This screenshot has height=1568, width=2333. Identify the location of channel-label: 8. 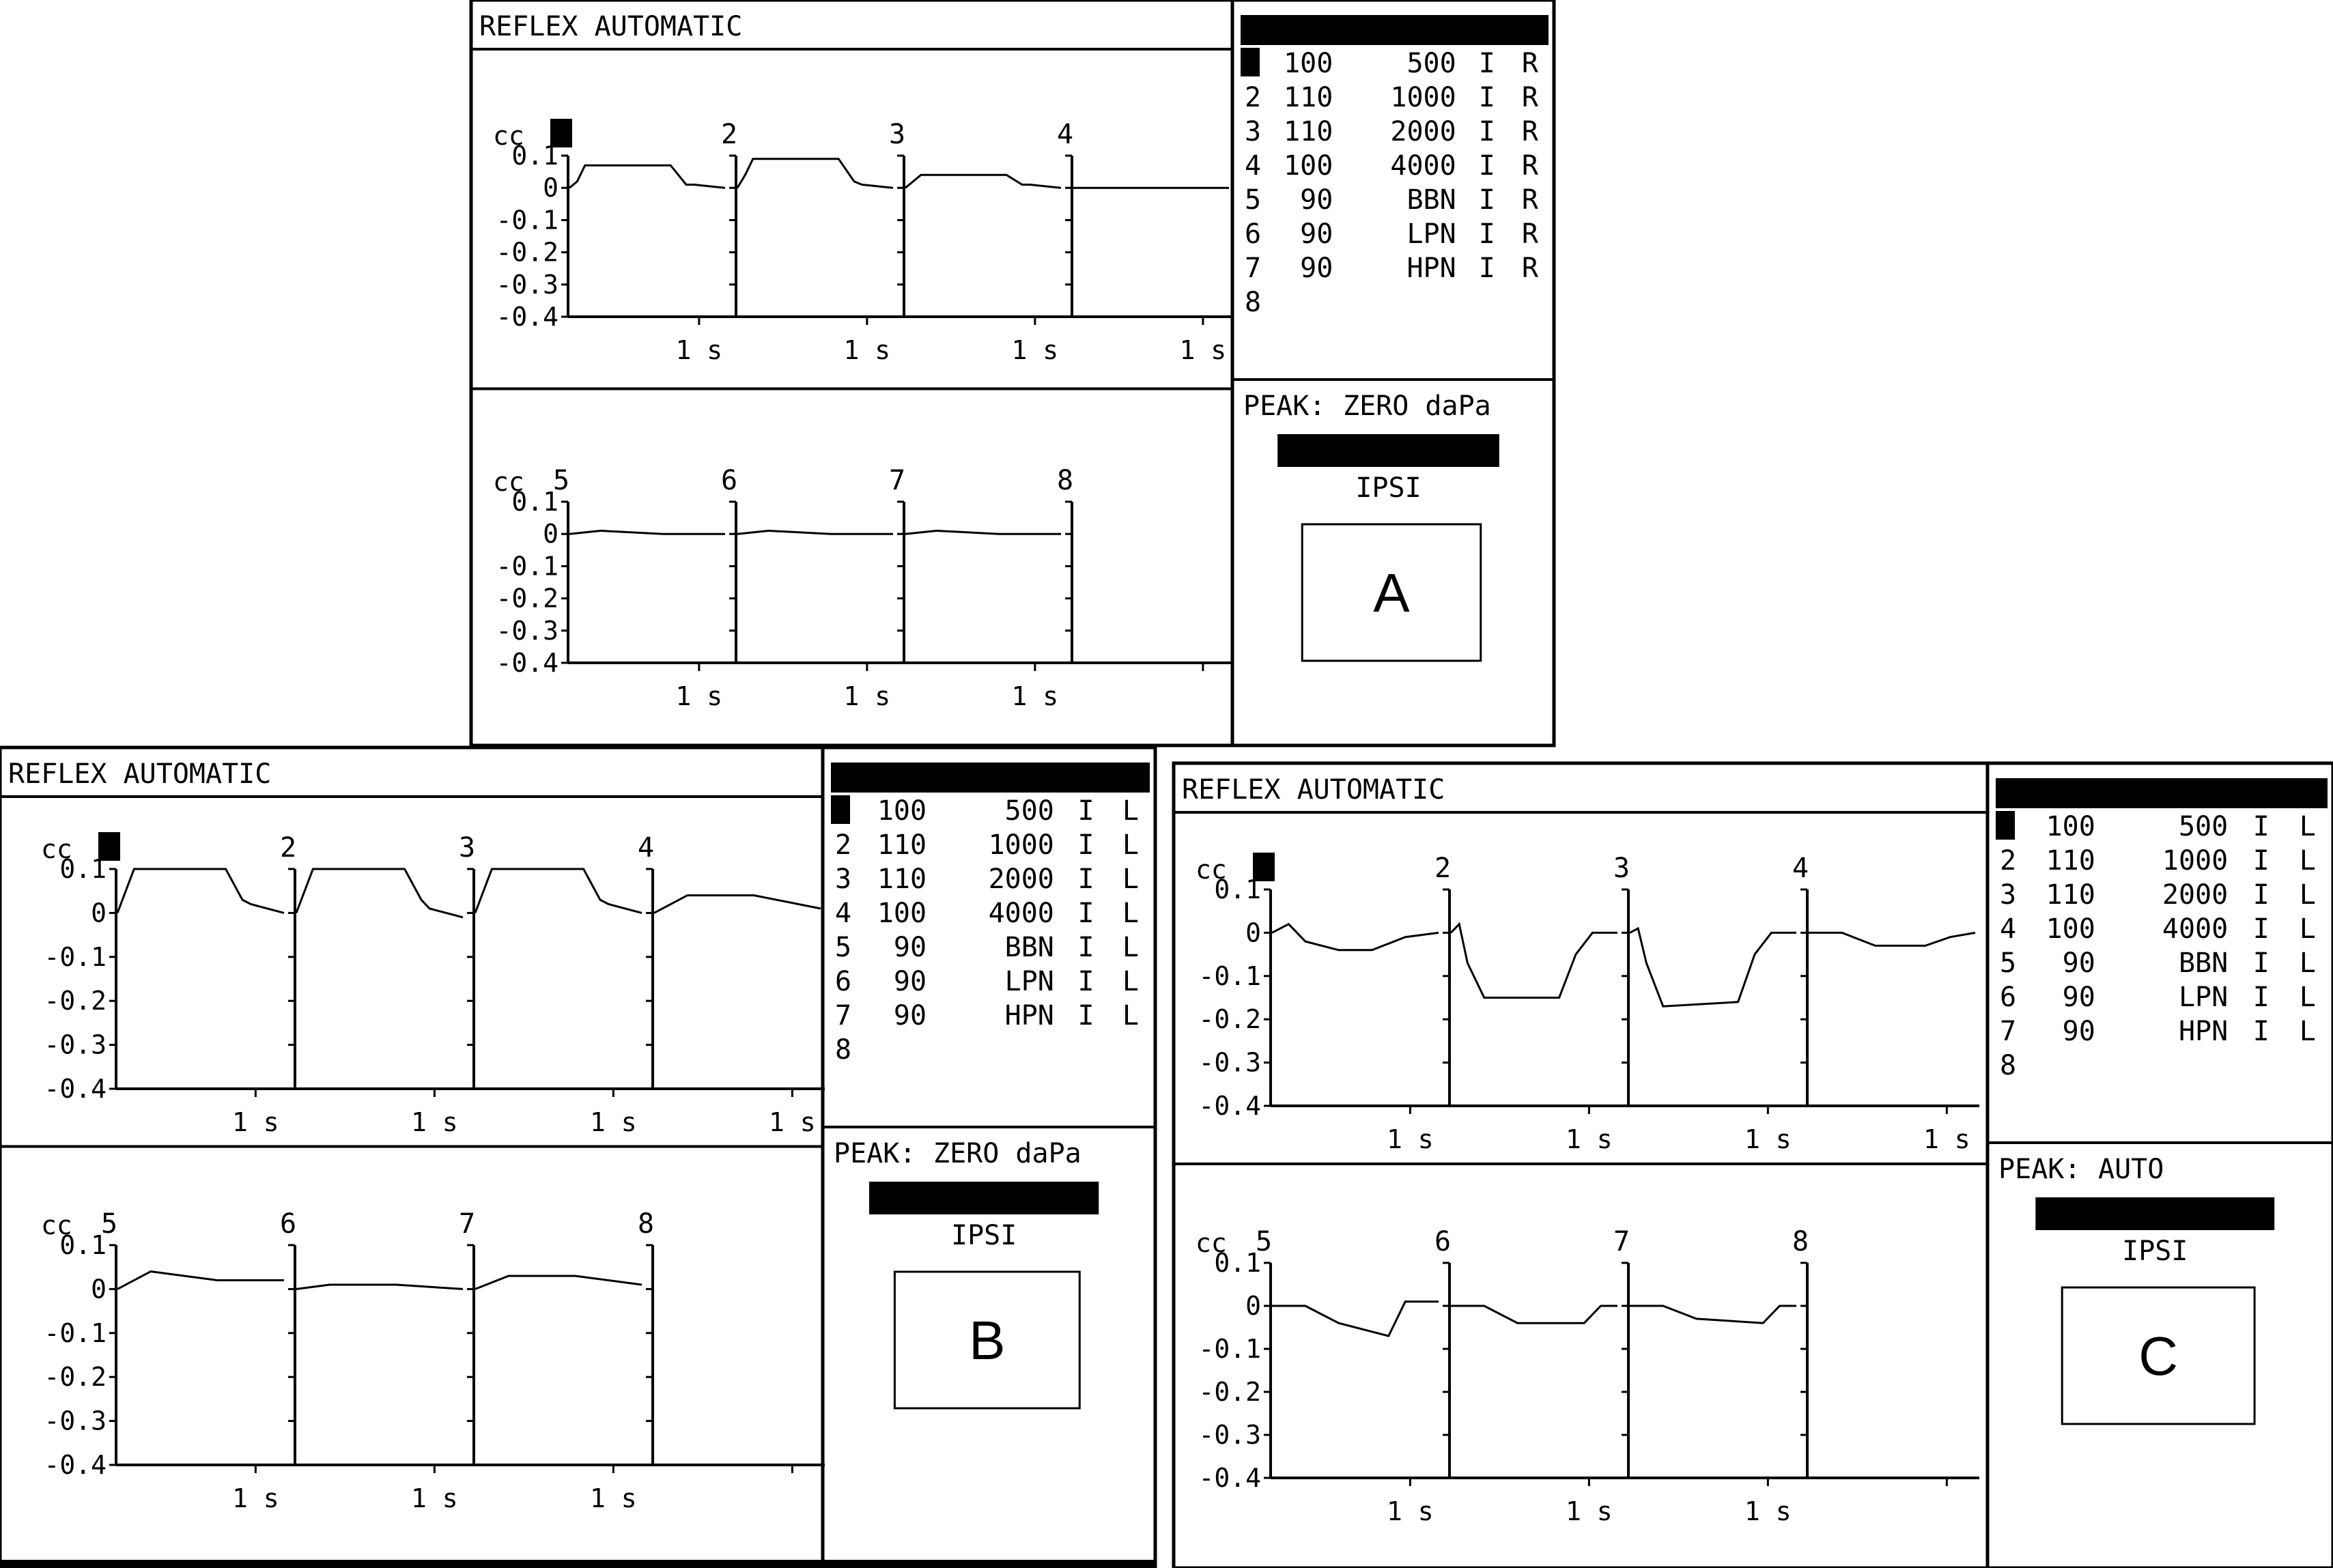
(646, 1224).